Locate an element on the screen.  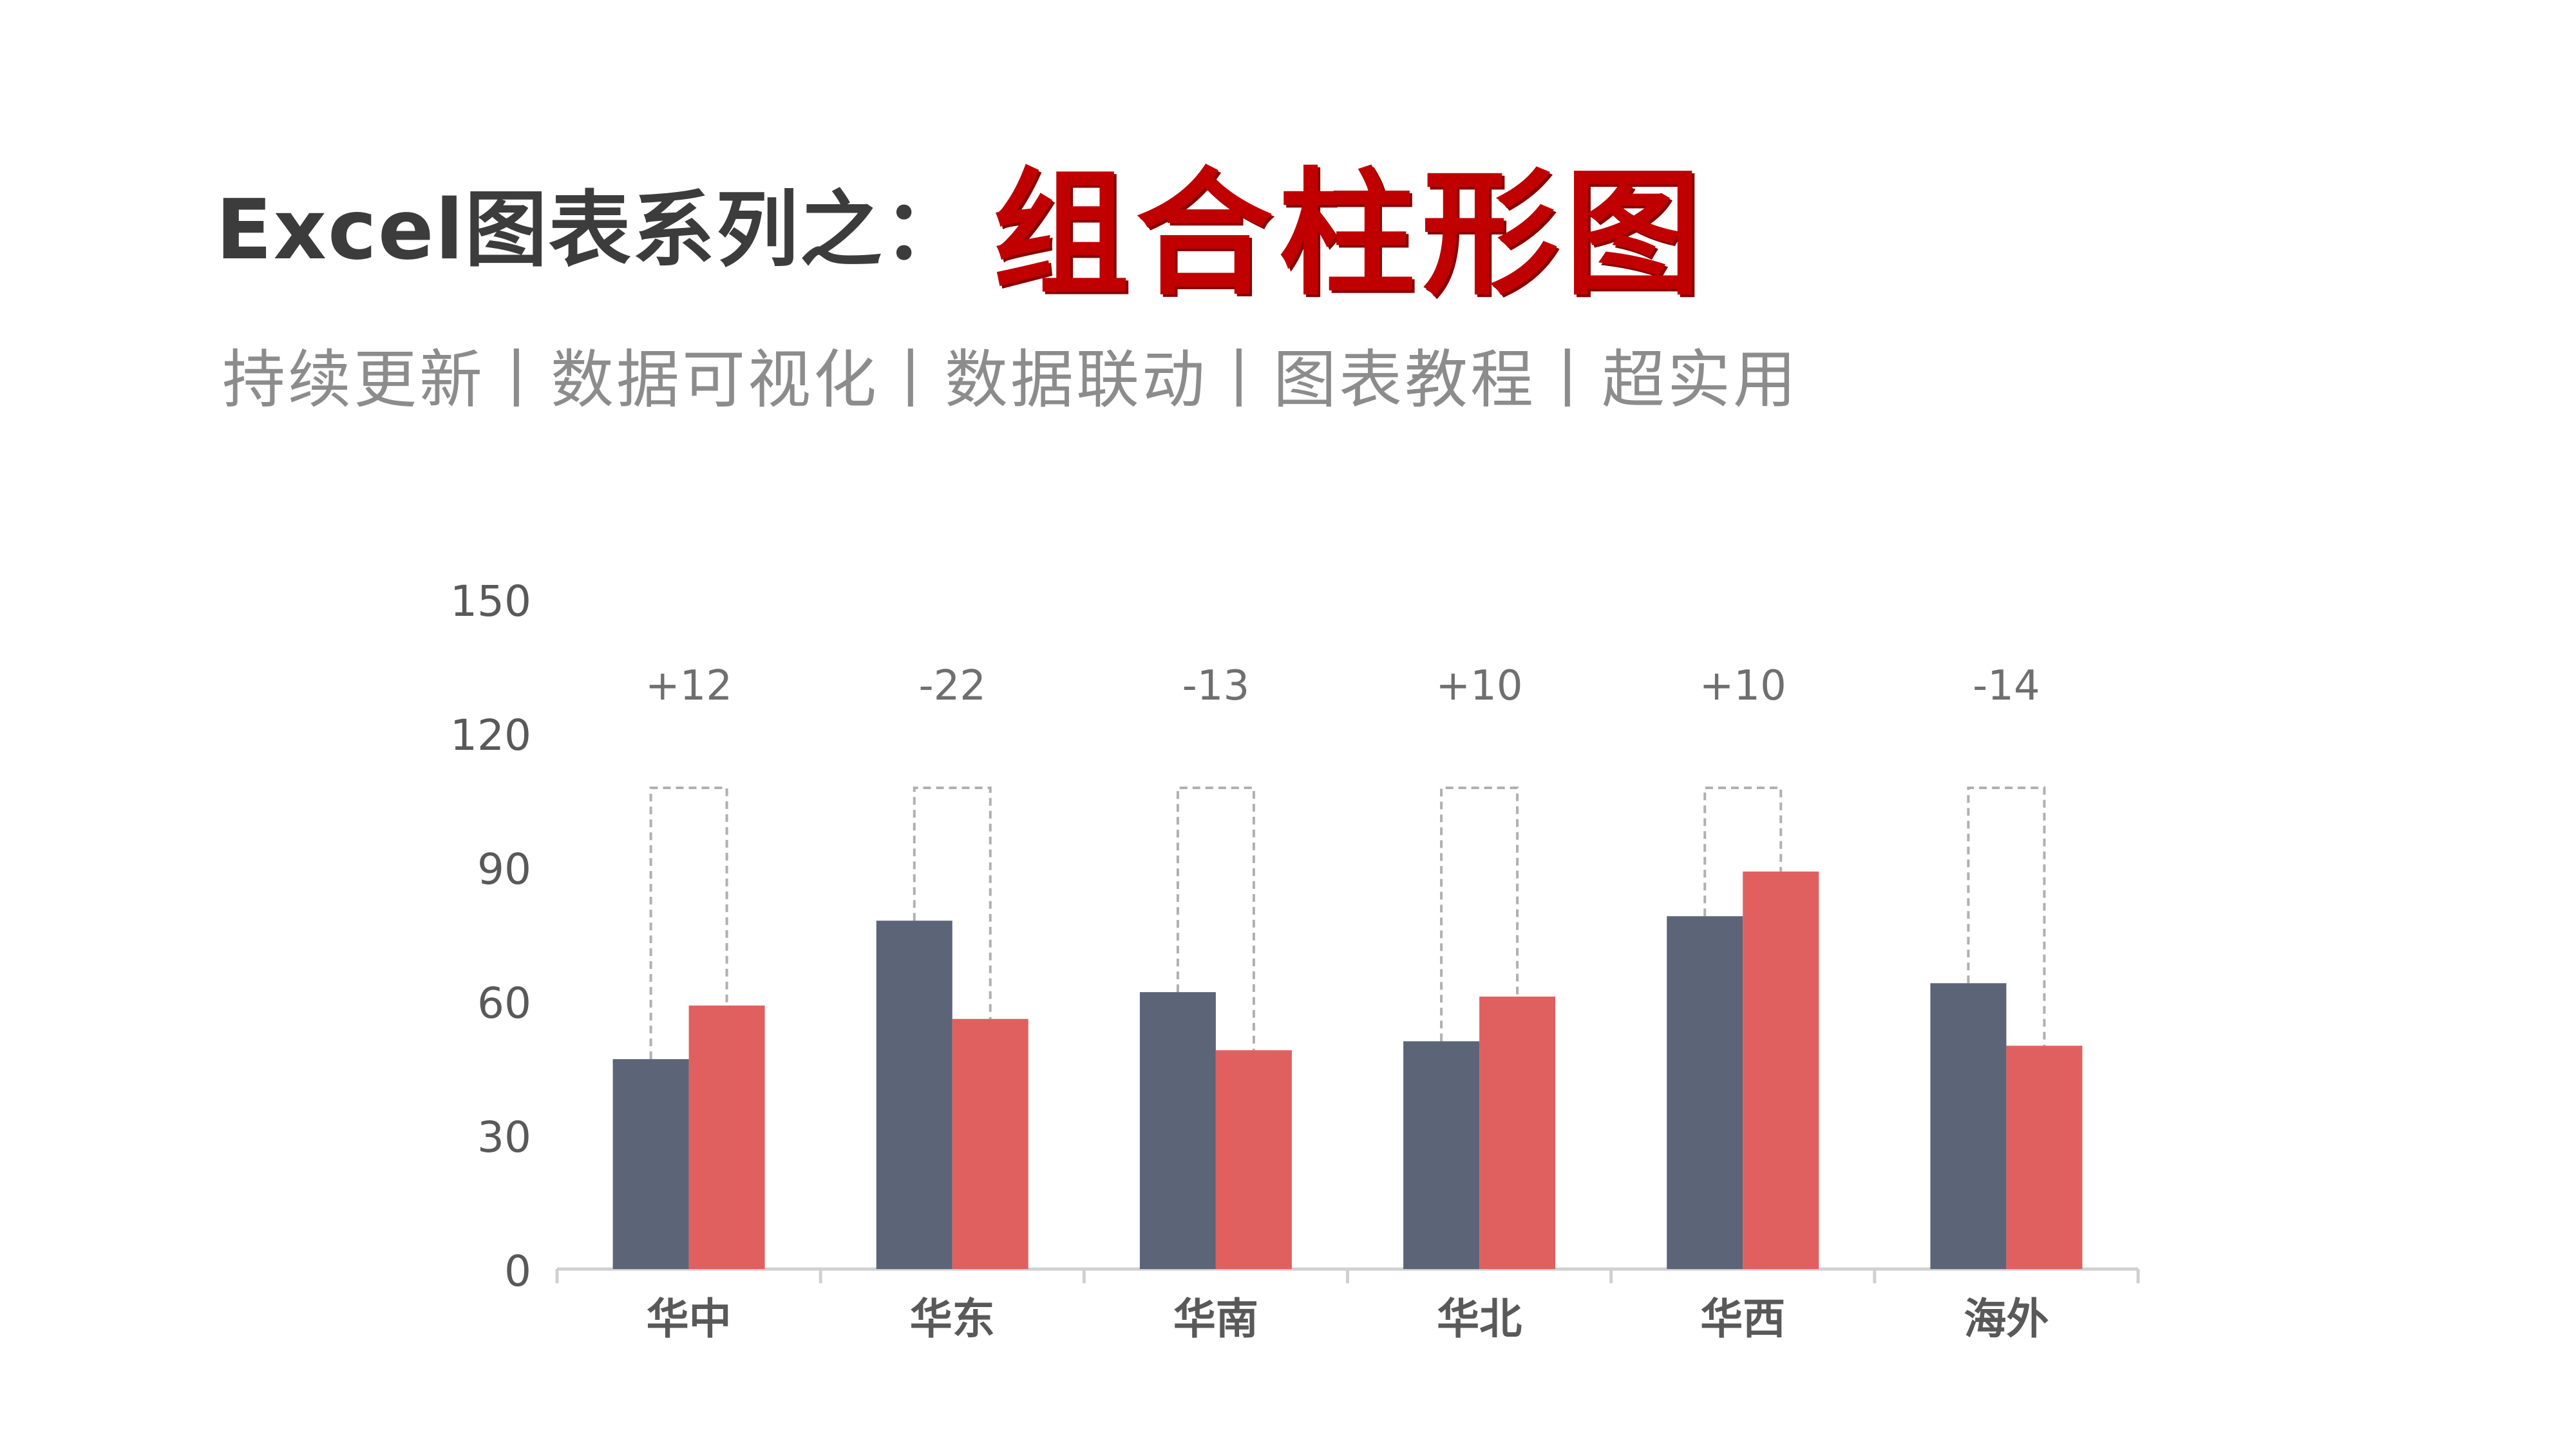
title-row: Excel图表系列之： 组合柱形图 is located at coordinates (962, 226).